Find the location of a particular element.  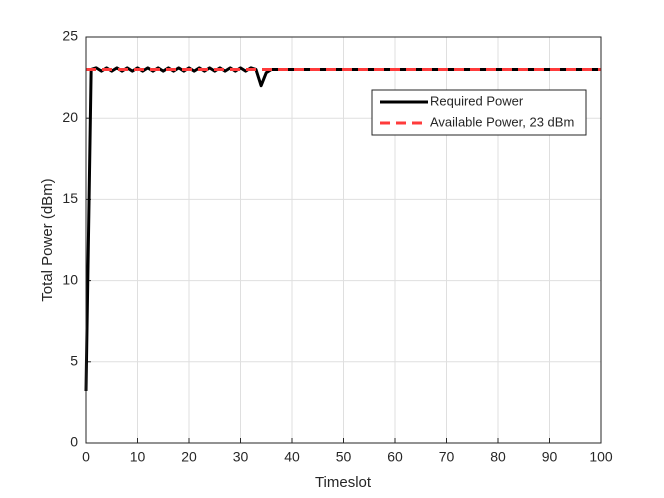

y-tick-label: 5 is located at coordinates (74, 361).